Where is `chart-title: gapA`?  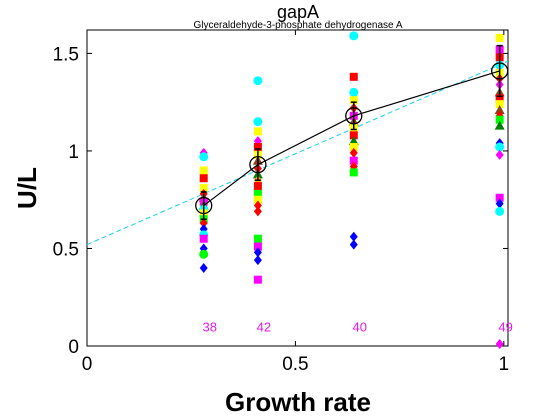 chart-title: gapA is located at coordinates (298, 12).